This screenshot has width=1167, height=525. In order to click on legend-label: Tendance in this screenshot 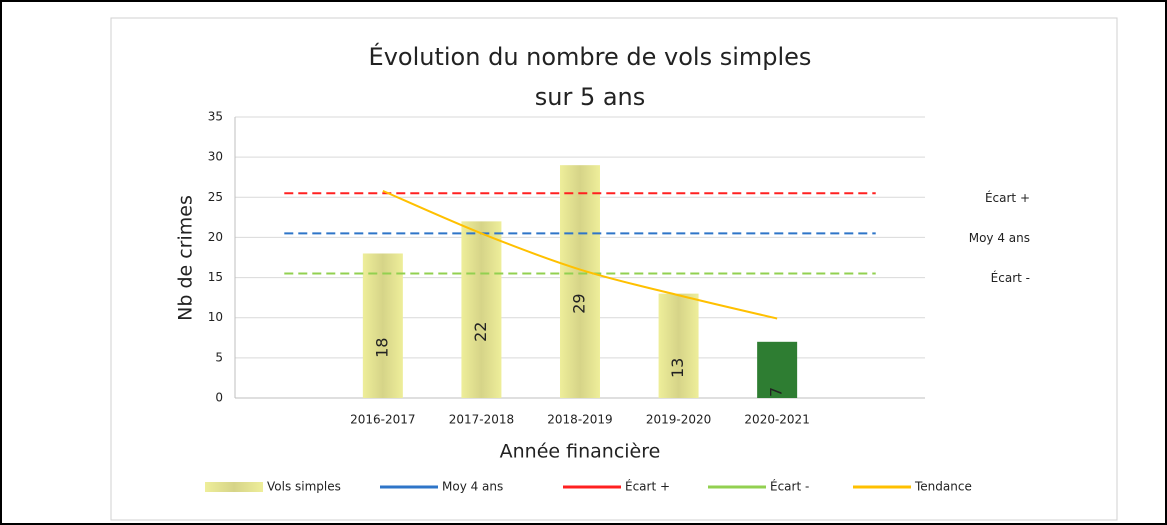, I will do `click(943, 487)`.